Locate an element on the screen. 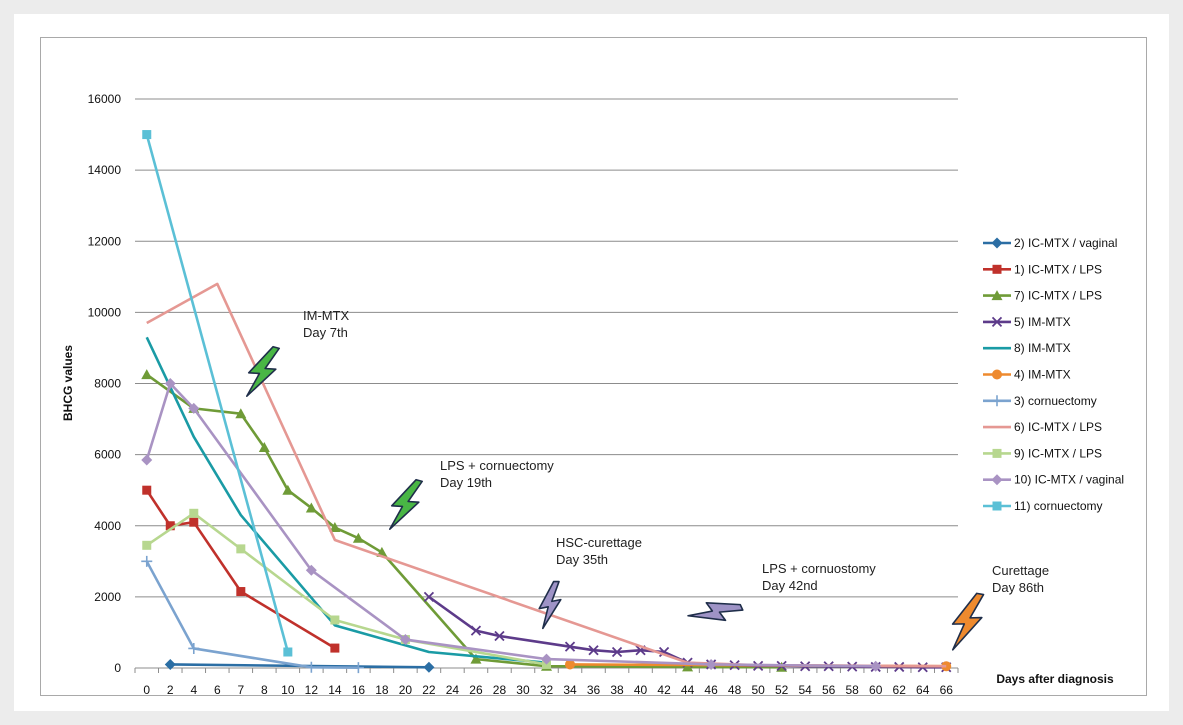  y-tick-label: 0 is located at coordinates (117, 668).